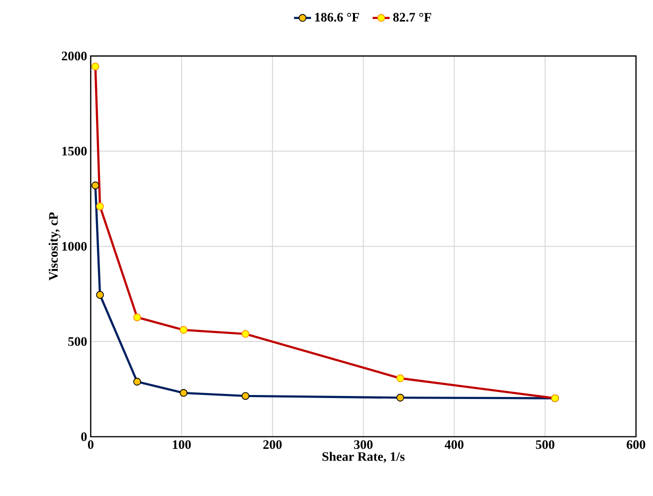 The height and width of the screenshot is (496, 653). What do you see at coordinates (77, 341) in the screenshot?
I see `y-tick-label: 500` at bounding box center [77, 341].